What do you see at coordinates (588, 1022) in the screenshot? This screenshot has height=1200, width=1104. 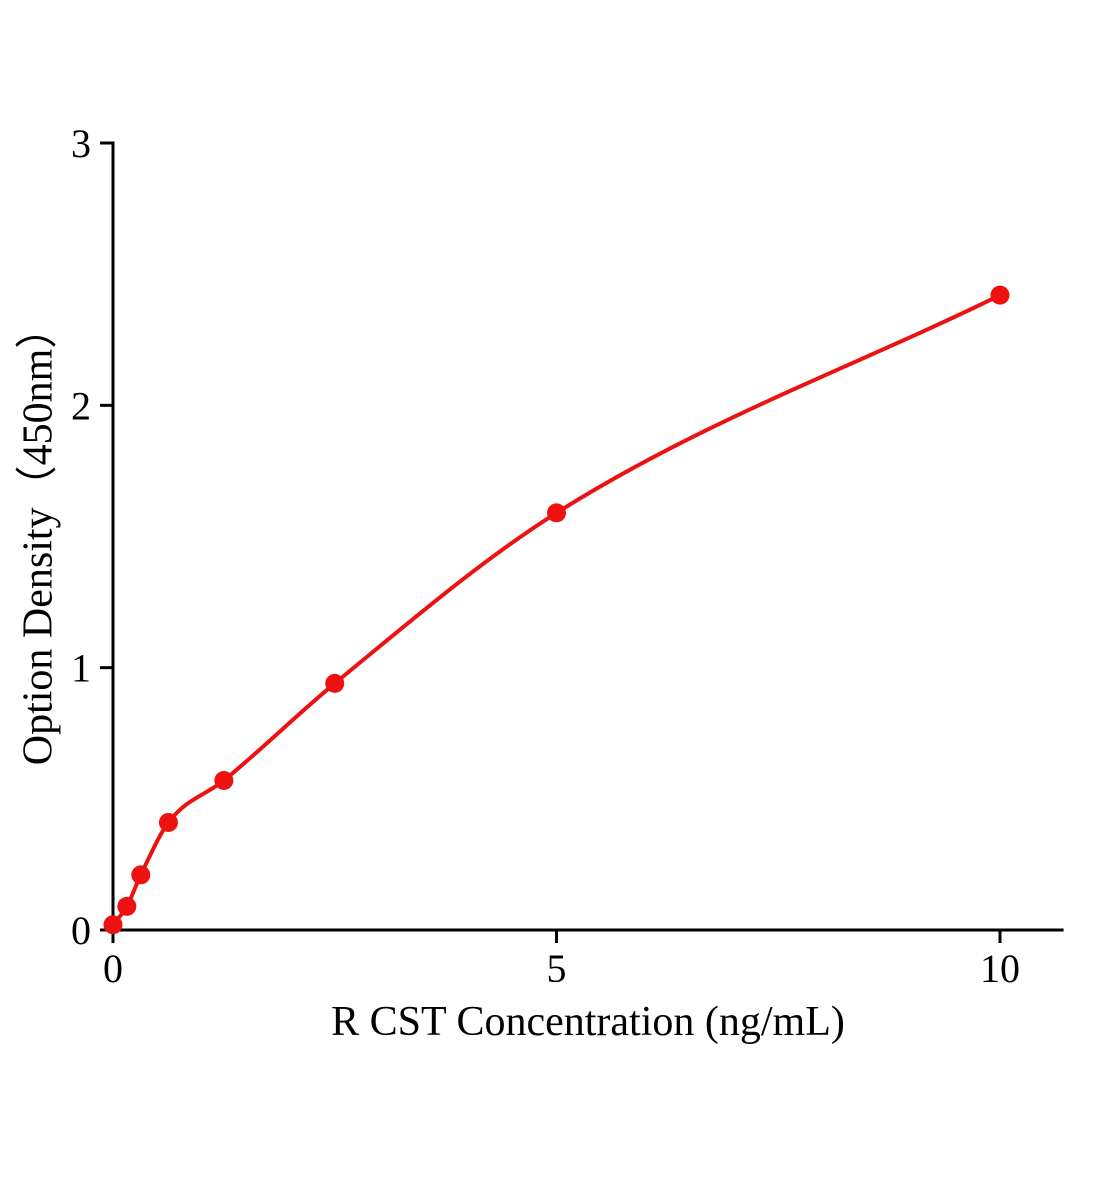 I see `x-axis-title: R CST Concentration (ng/mL)` at bounding box center [588, 1022].